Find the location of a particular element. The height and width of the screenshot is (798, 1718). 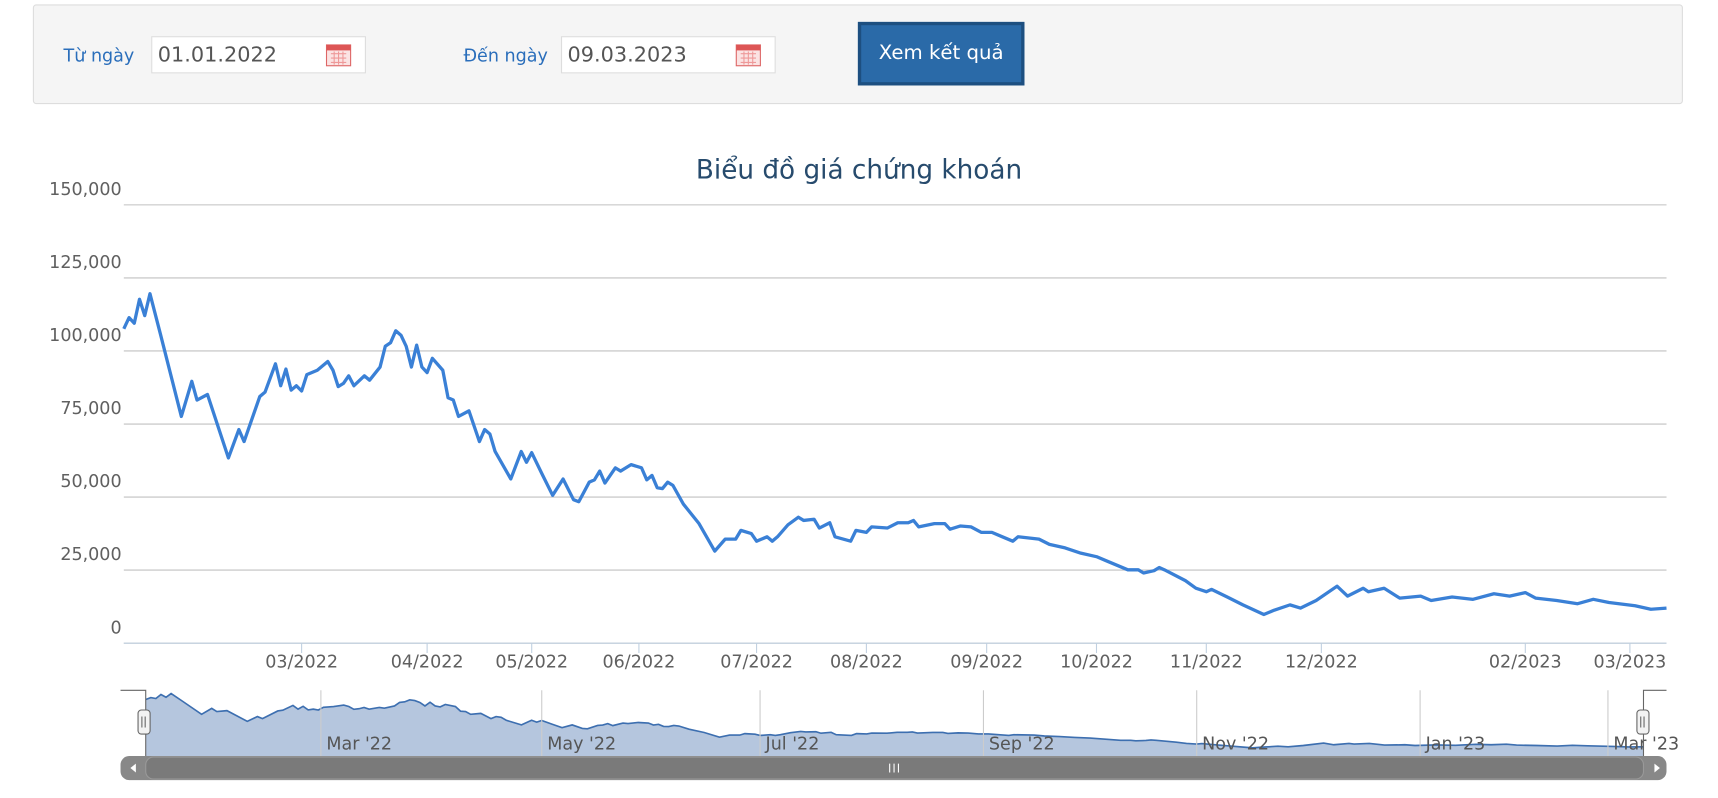

scrollbar-grip is located at coordinates (894, 768).